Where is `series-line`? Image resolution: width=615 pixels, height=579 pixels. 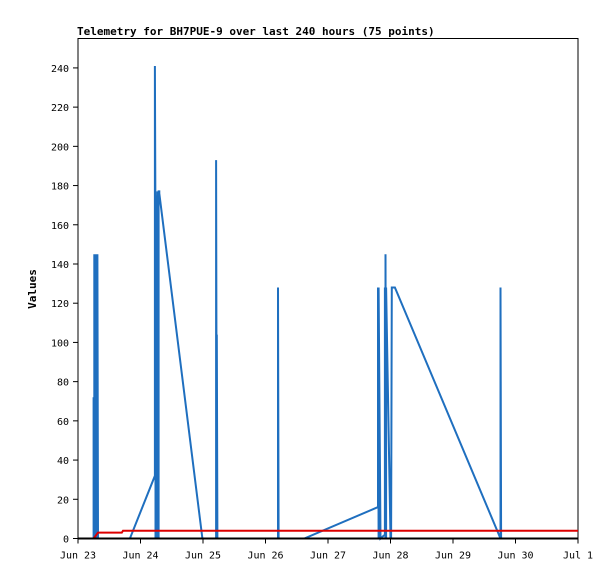 series-line is located at coordinates (335, 534).